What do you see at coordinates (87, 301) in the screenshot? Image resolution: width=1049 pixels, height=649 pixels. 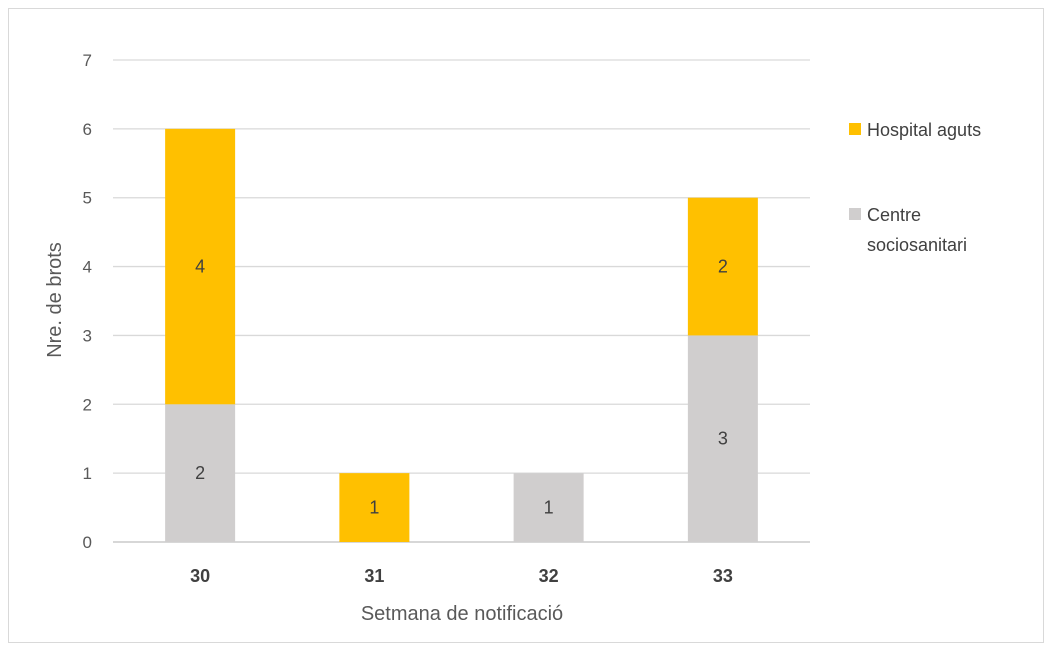 I see `y-axis-ticks: 0 1 2 3 4 5 6 7` at bounding box center [87, 301].